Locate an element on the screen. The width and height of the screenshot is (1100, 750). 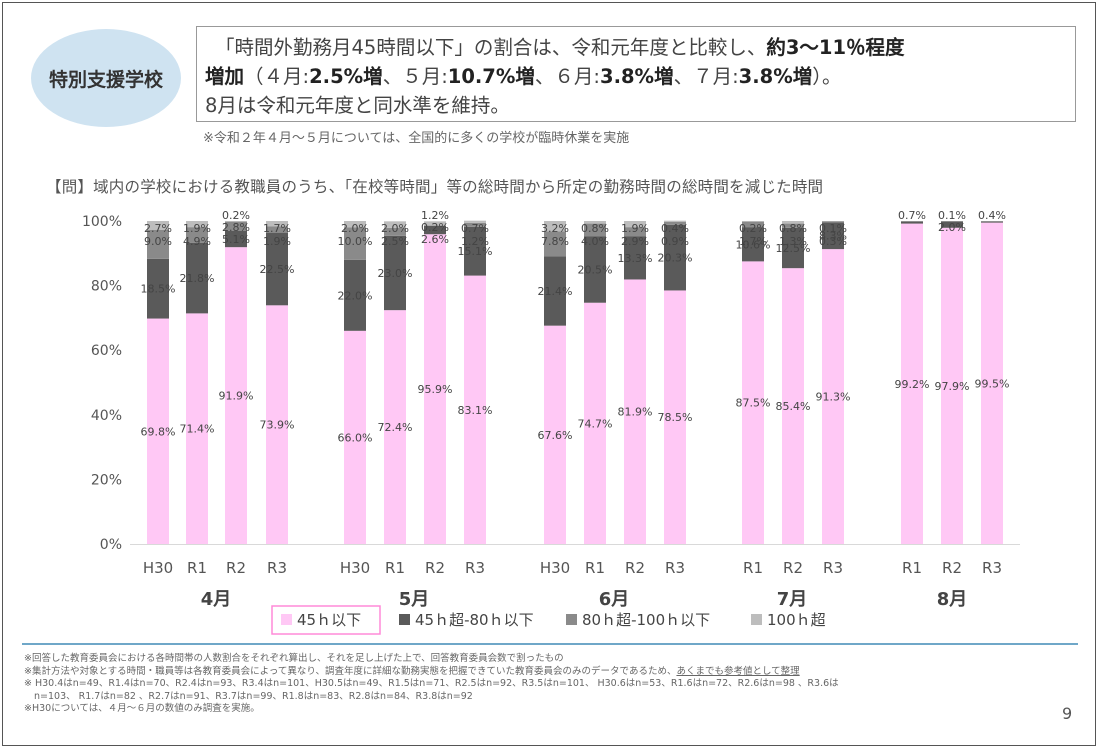
data-label-45h: 81.9% is located at coordinates (635, 412).